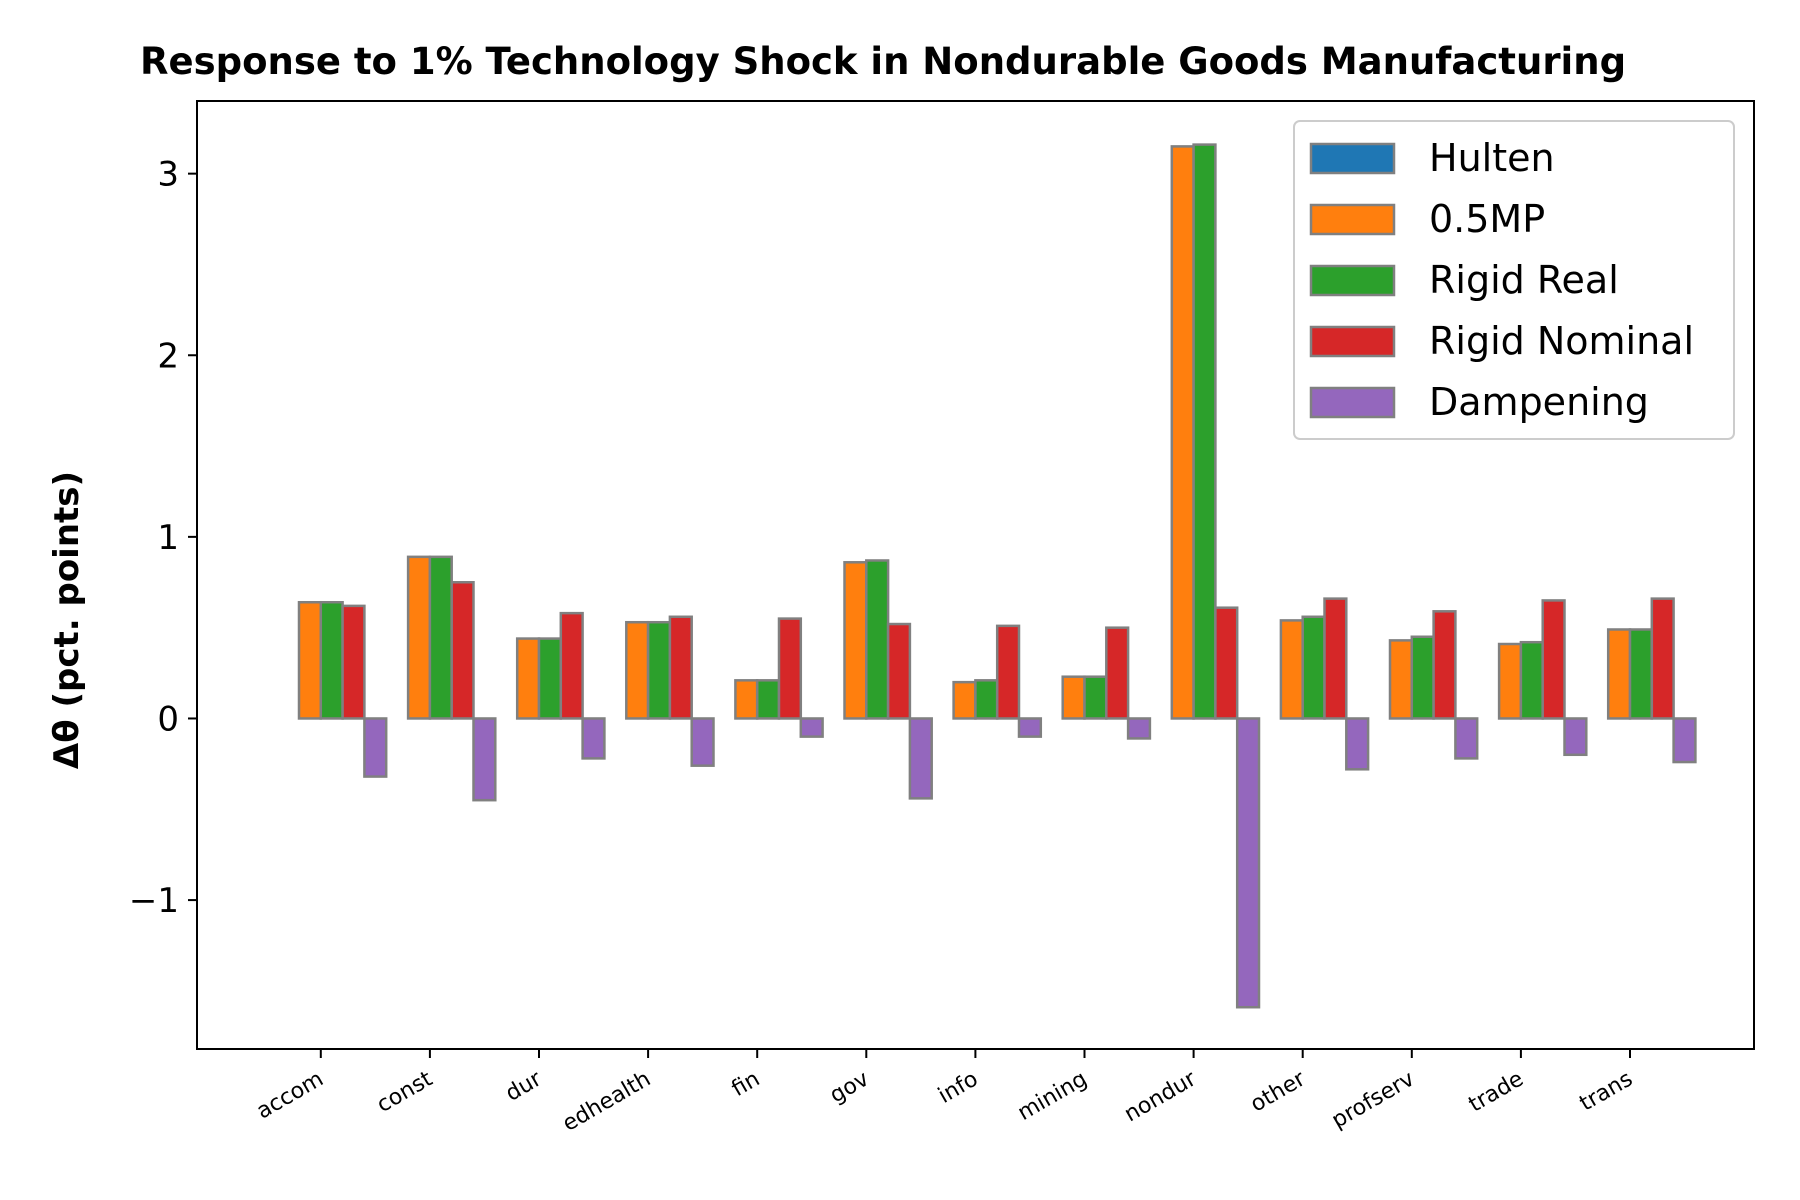 This screenshot has width=1800, height=1200. Describe the element at coordinates (168, 719) in the screenshot. I see `y-tick-label: 0` at that location.